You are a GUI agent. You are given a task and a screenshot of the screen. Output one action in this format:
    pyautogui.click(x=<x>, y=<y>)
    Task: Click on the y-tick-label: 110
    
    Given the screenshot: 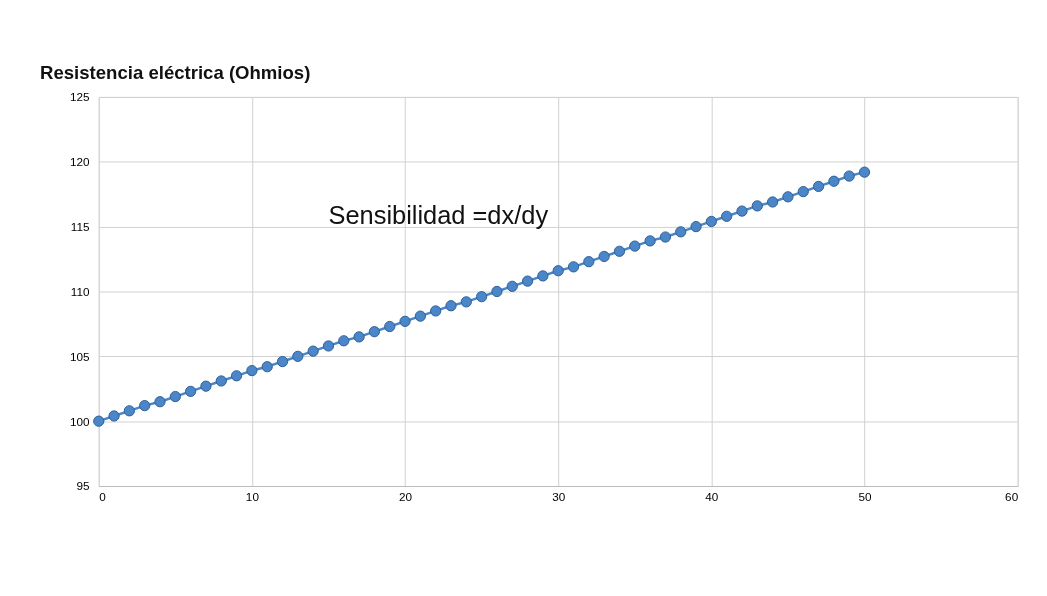 What is the action you would take?
    pyautogui.click(x=80, y=291)
    